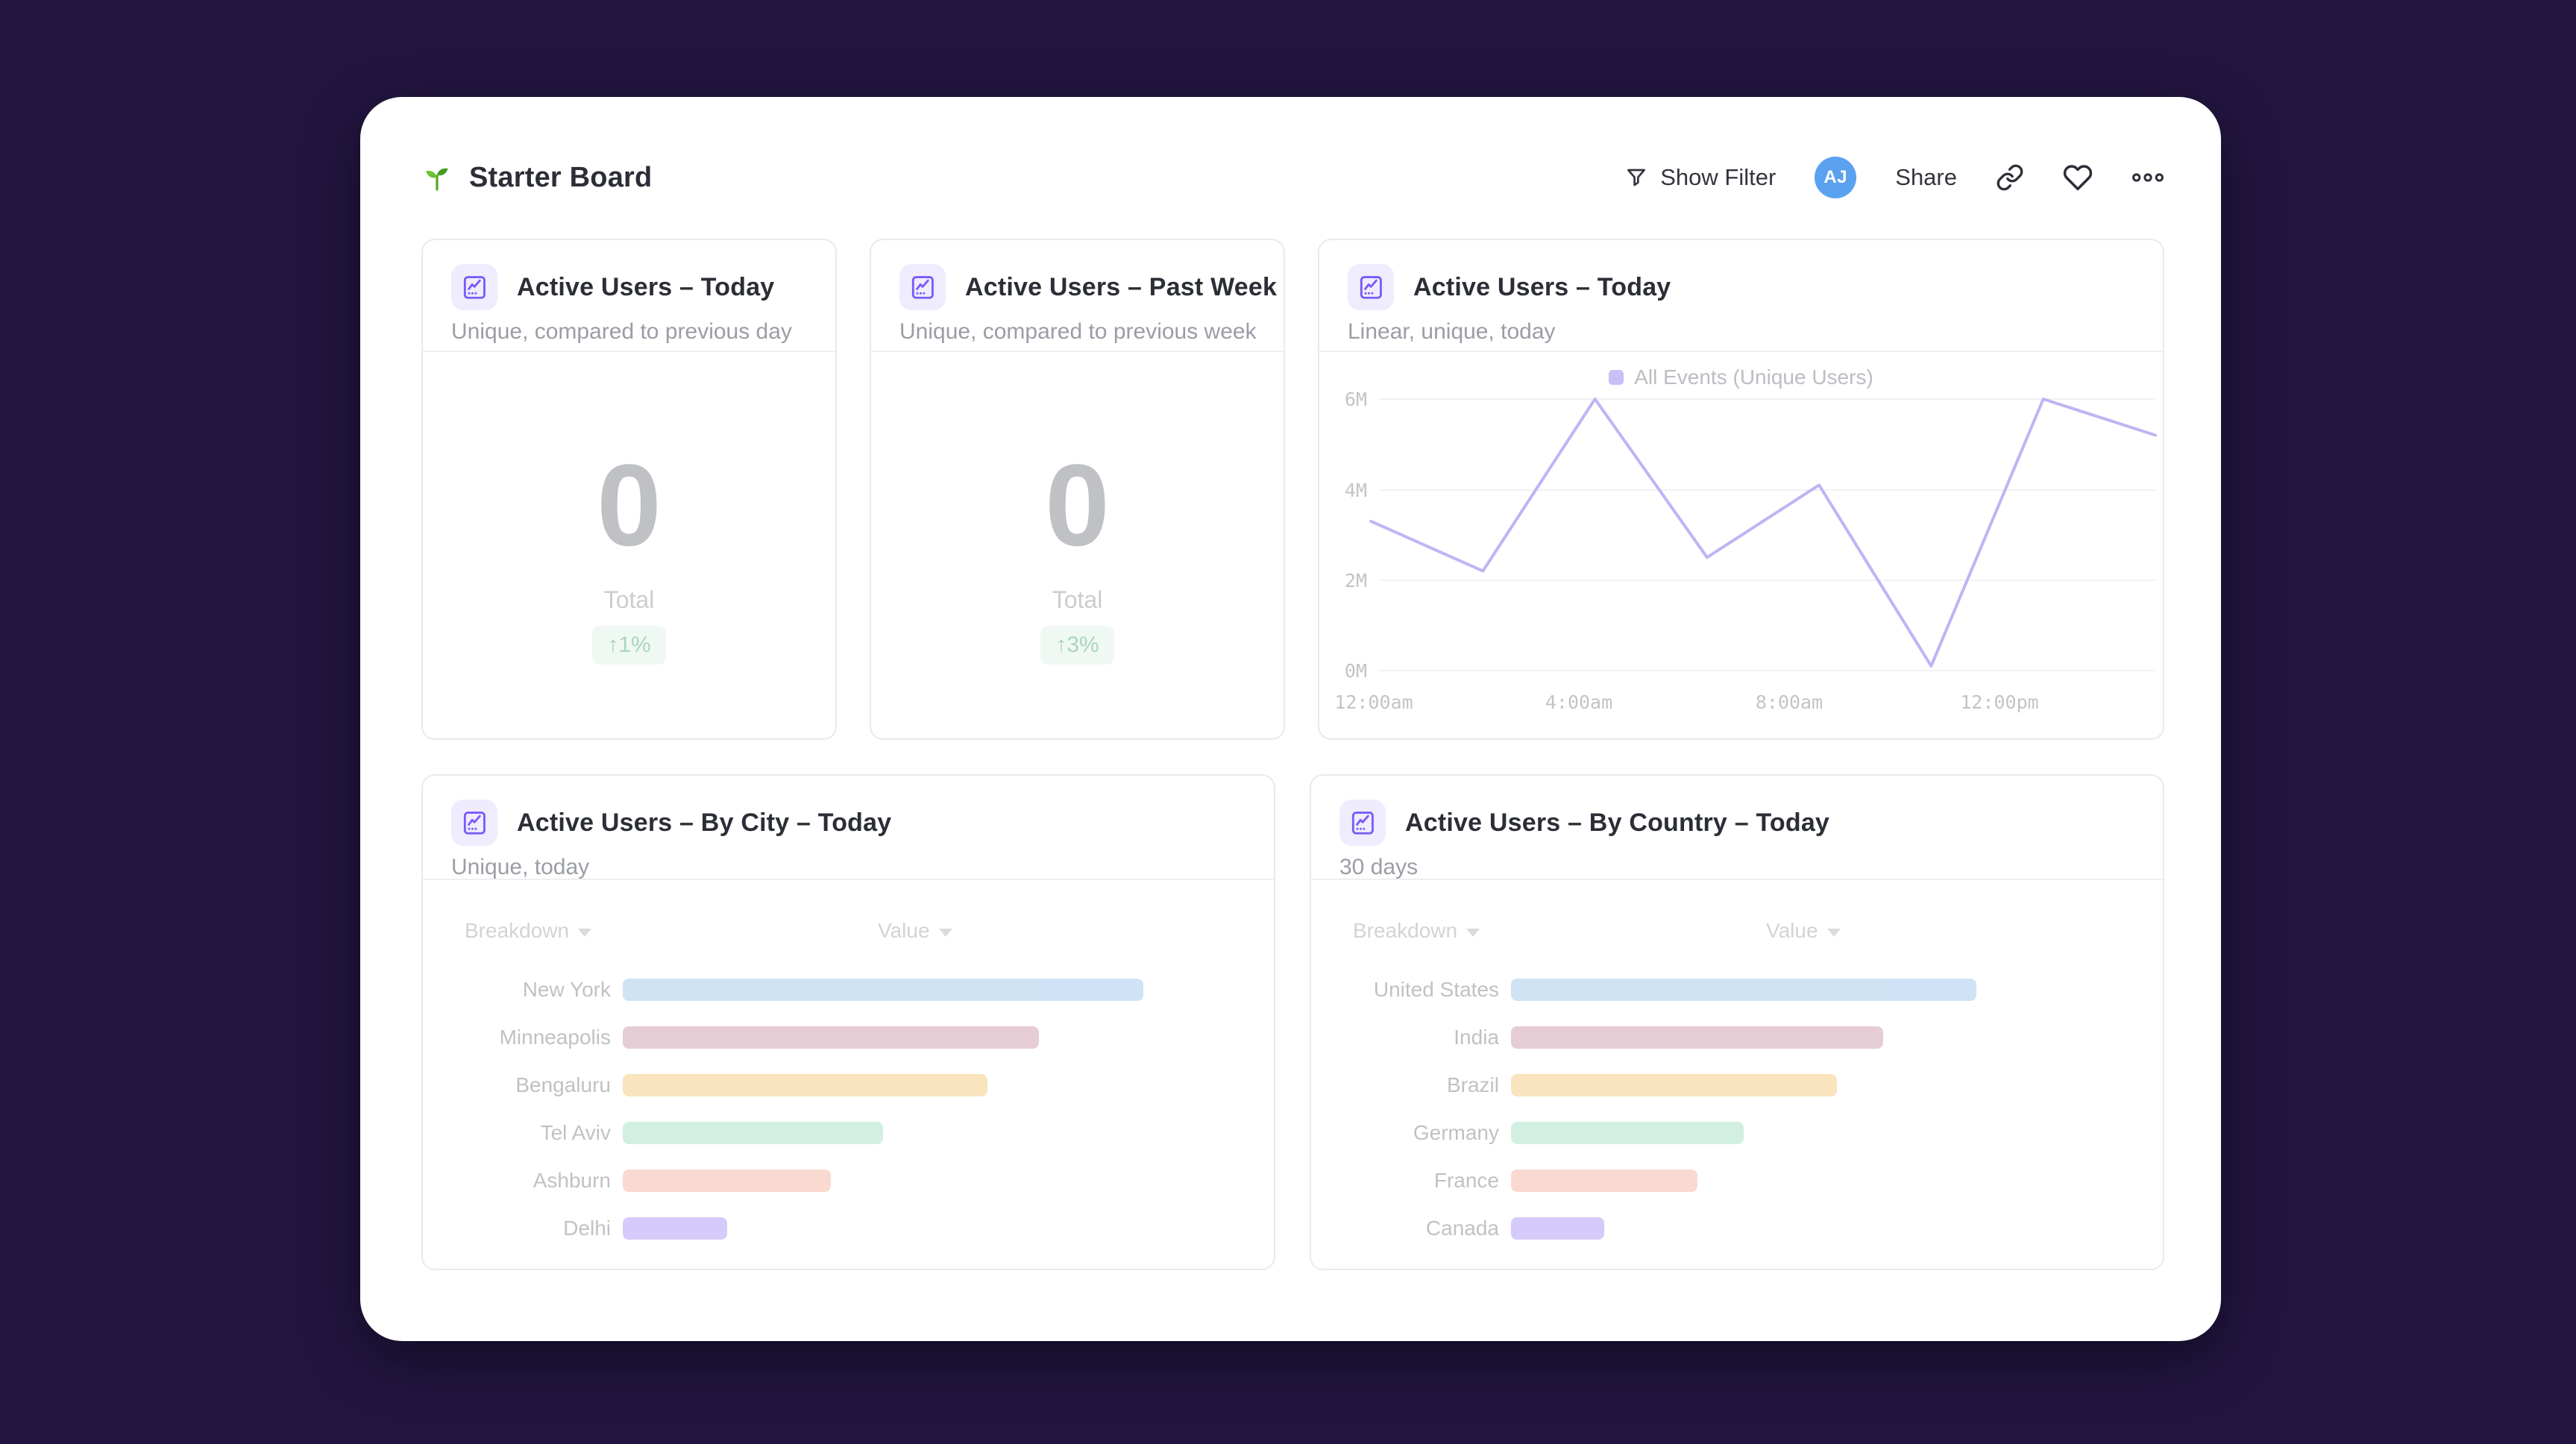  I want to click on y-tick: 4M, so click(1356, 491).